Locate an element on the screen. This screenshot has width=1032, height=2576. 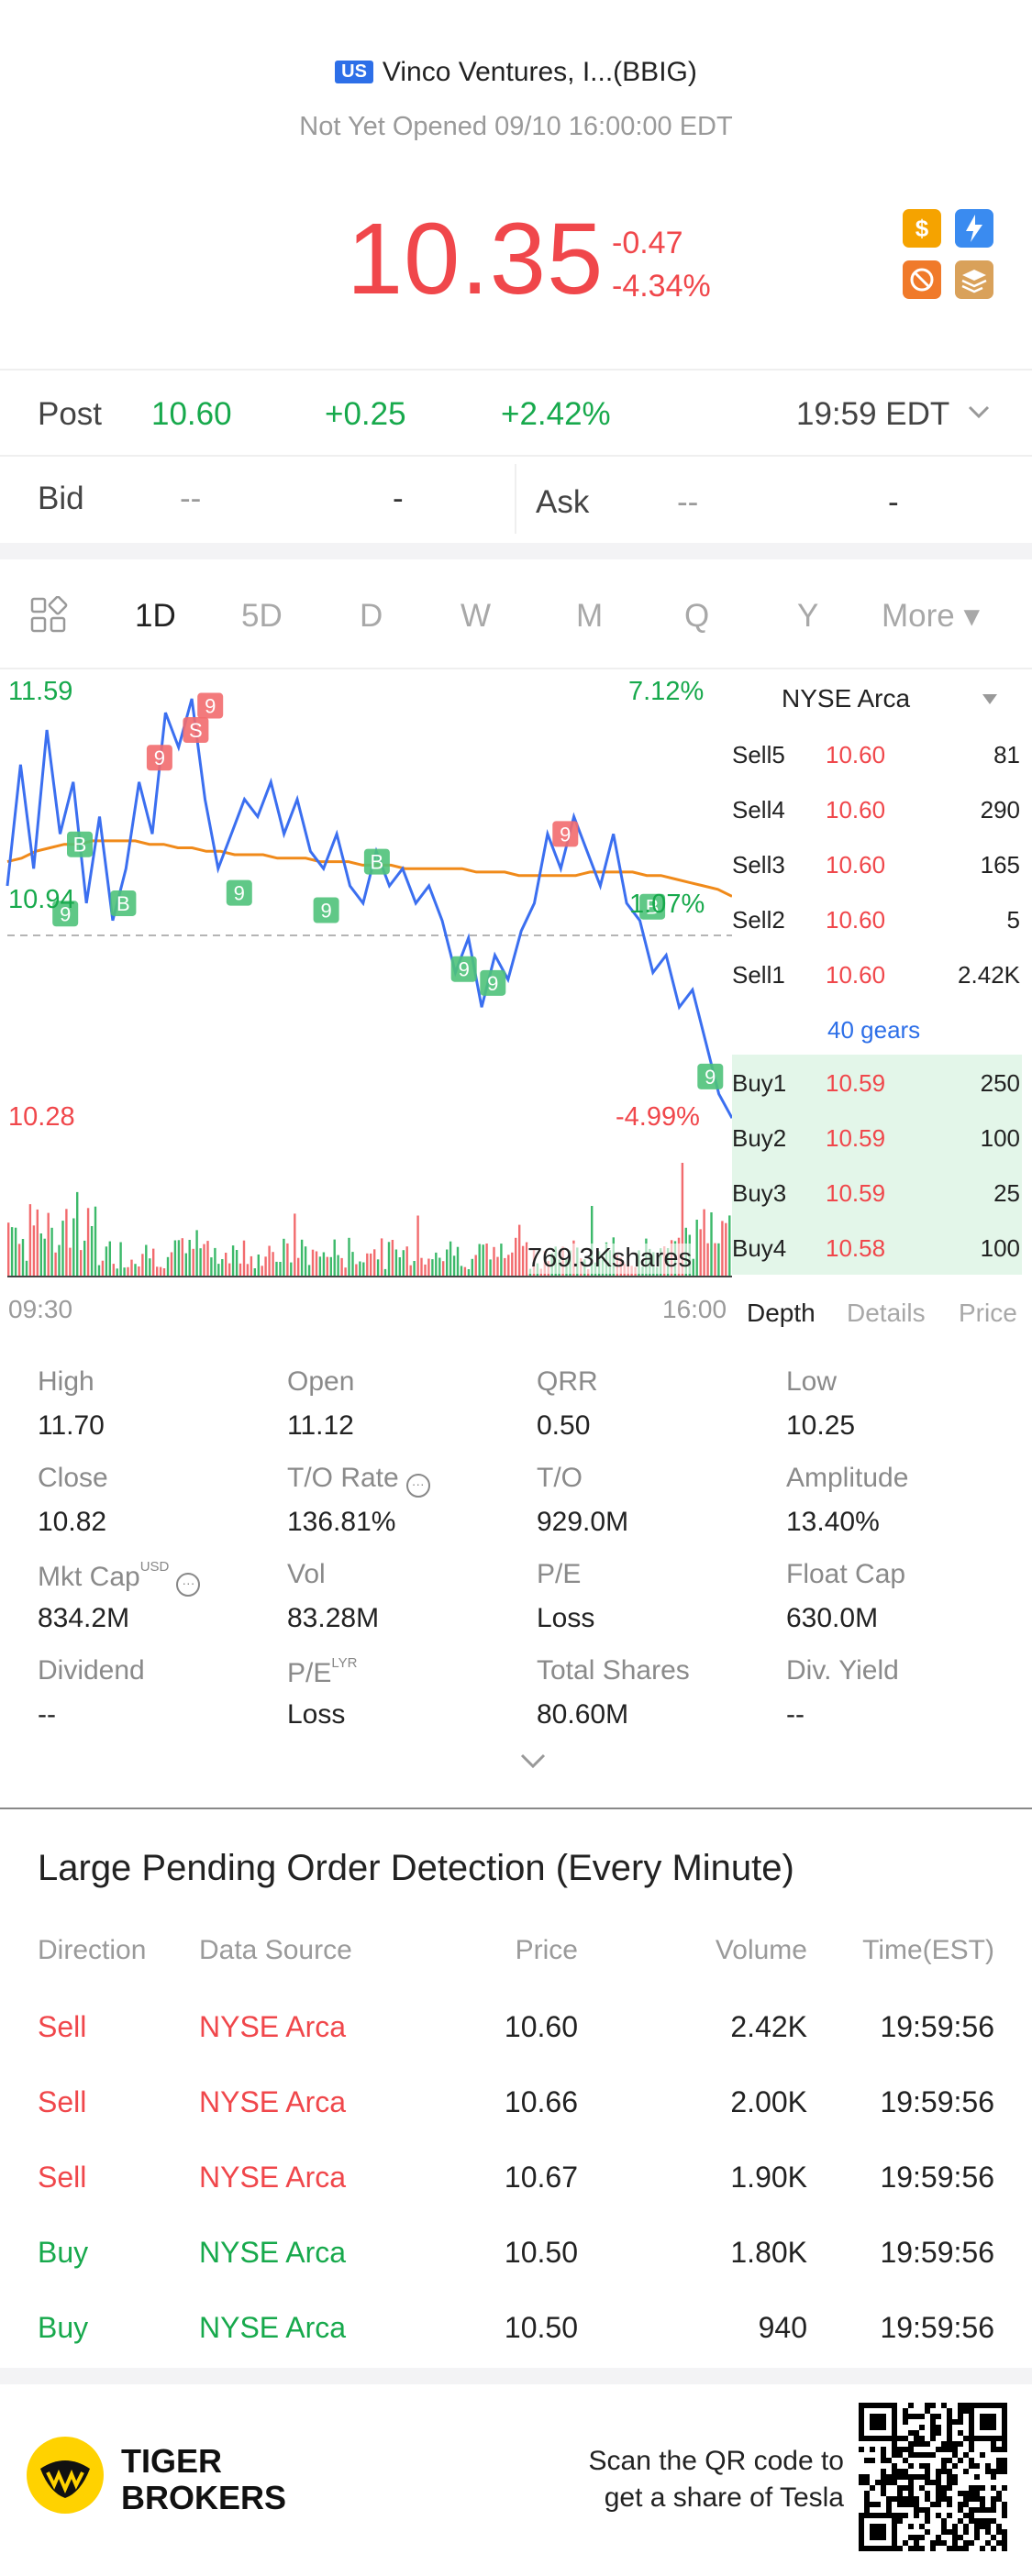
stat-label: QRR is located at coordinates (567, 1382).